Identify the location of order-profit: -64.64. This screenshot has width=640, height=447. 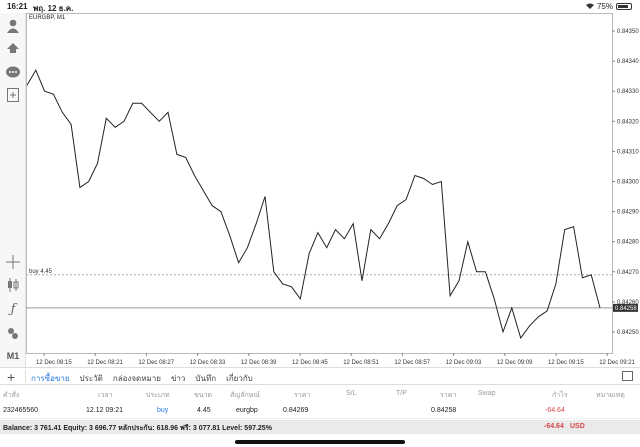
(555, 410).